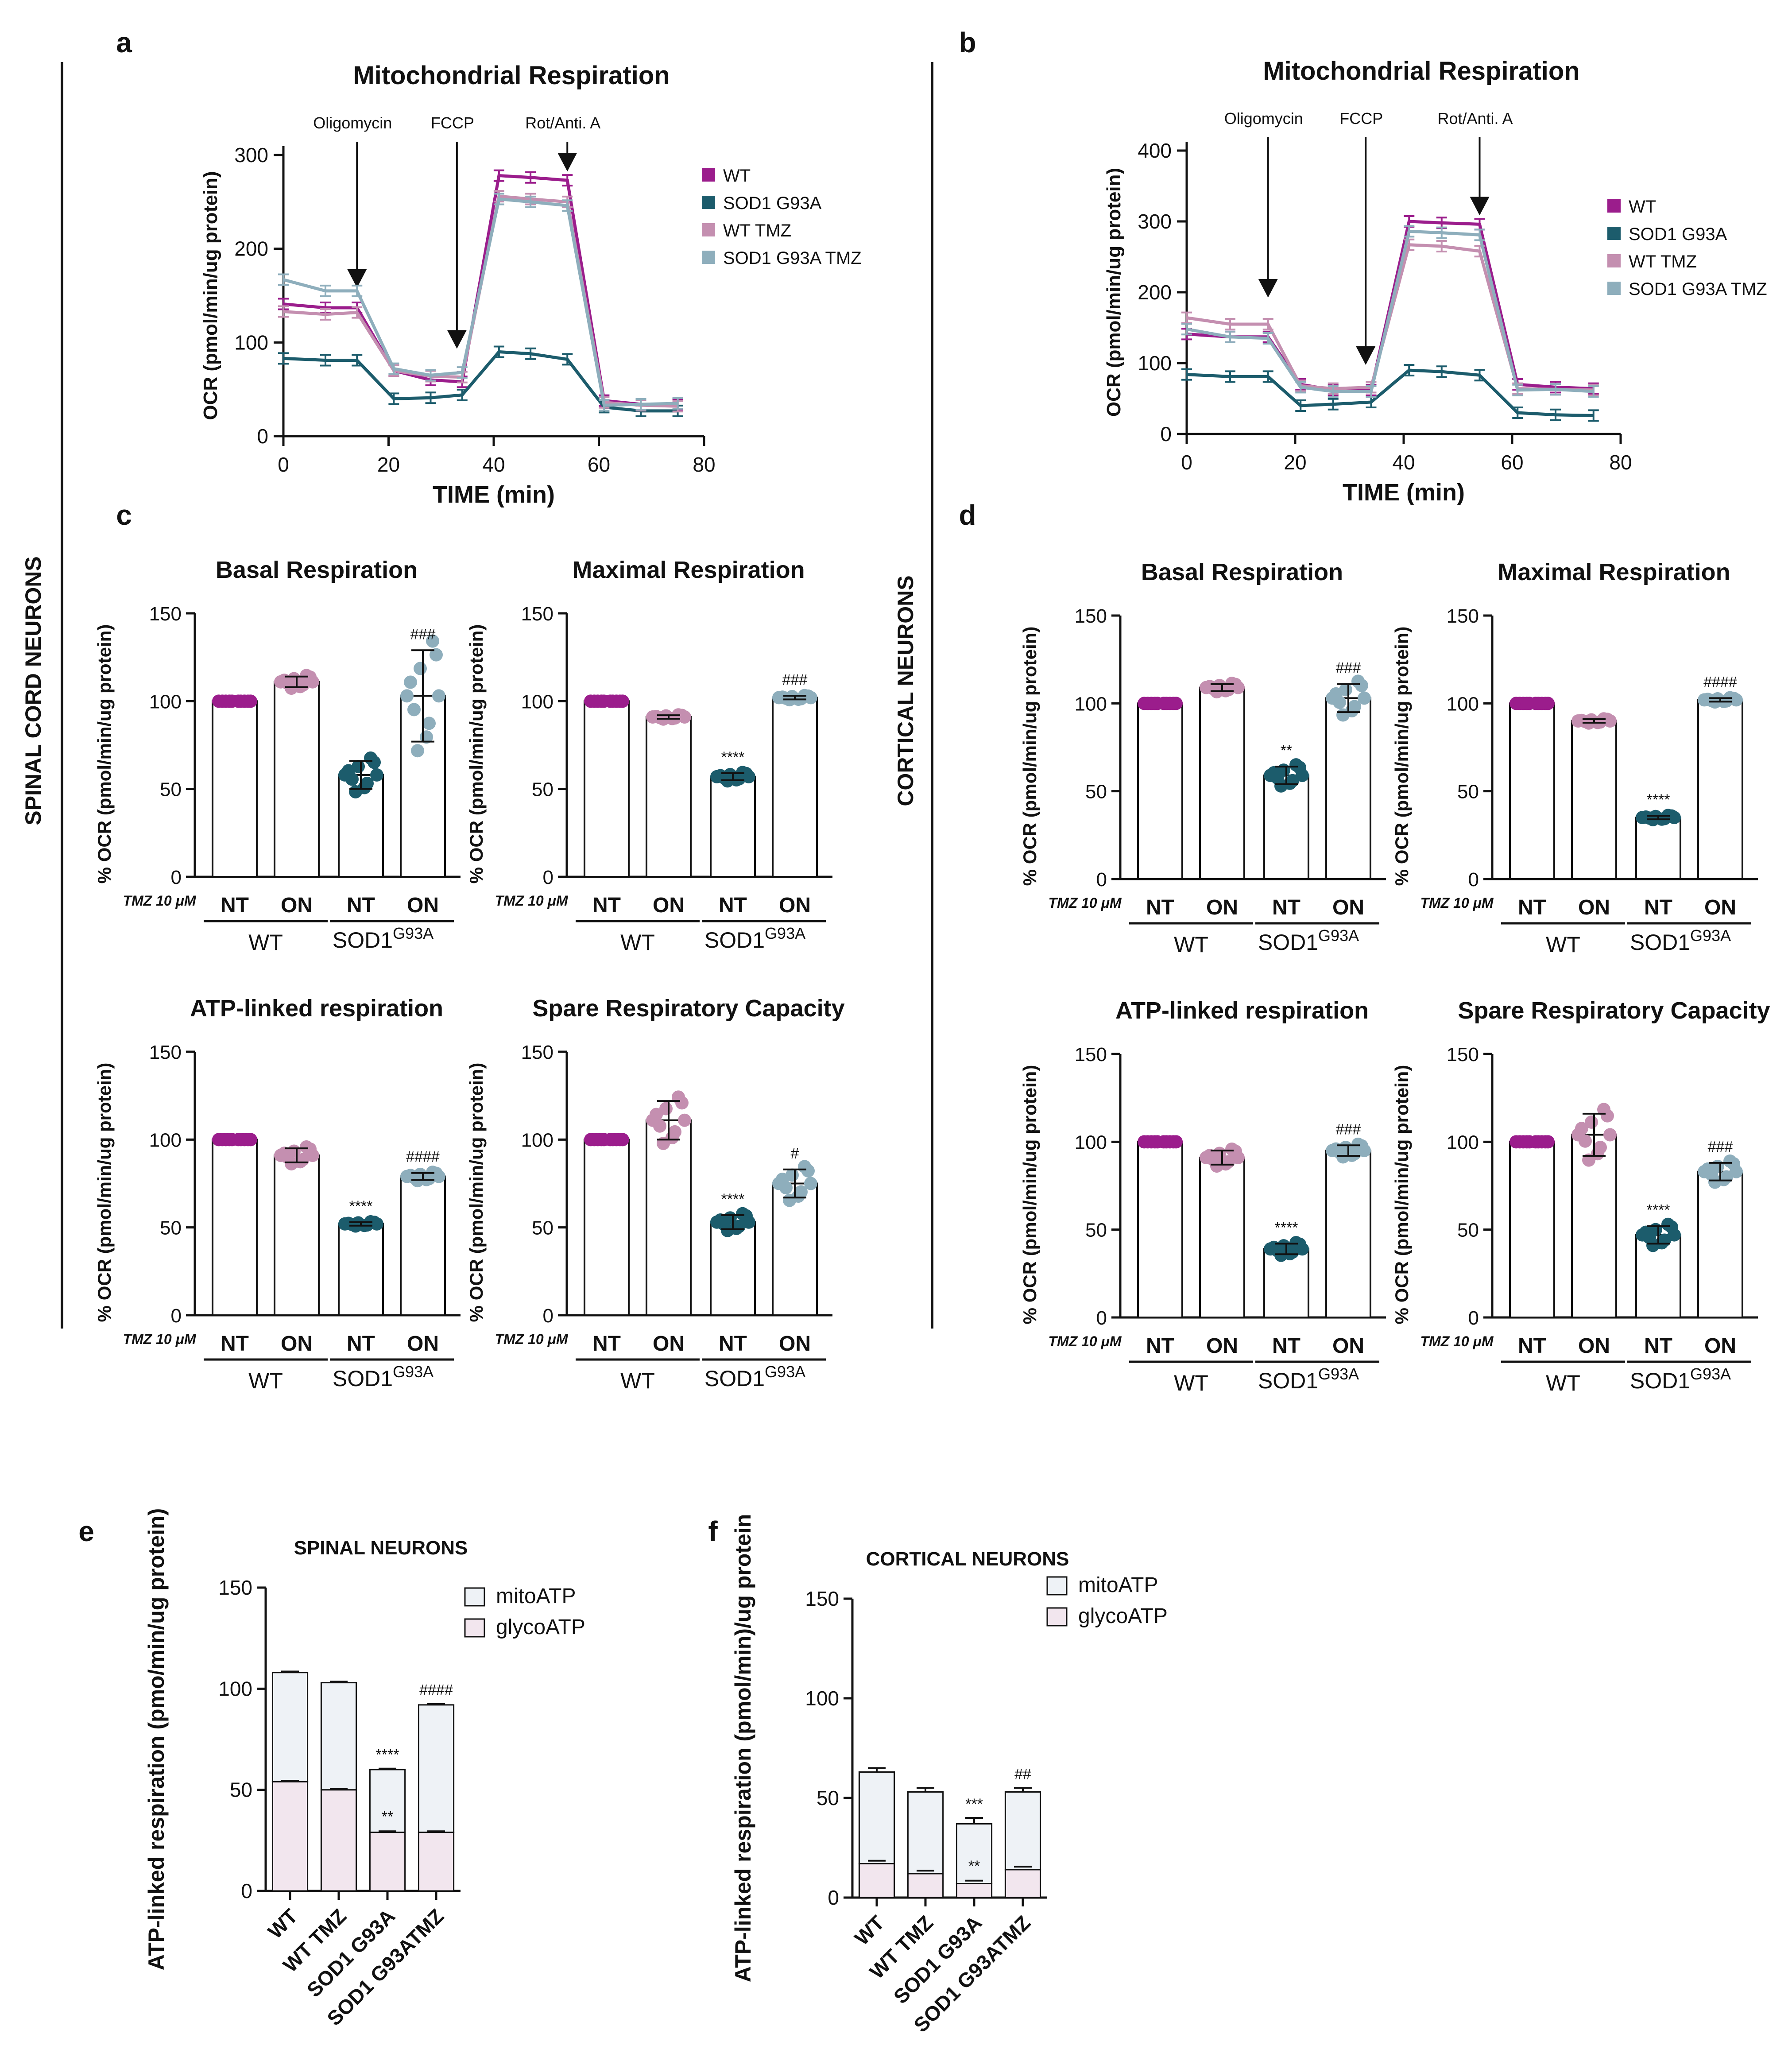 The image size is (1792, 2057). I want to click on y-tick-label: 200, so click(251, 248).